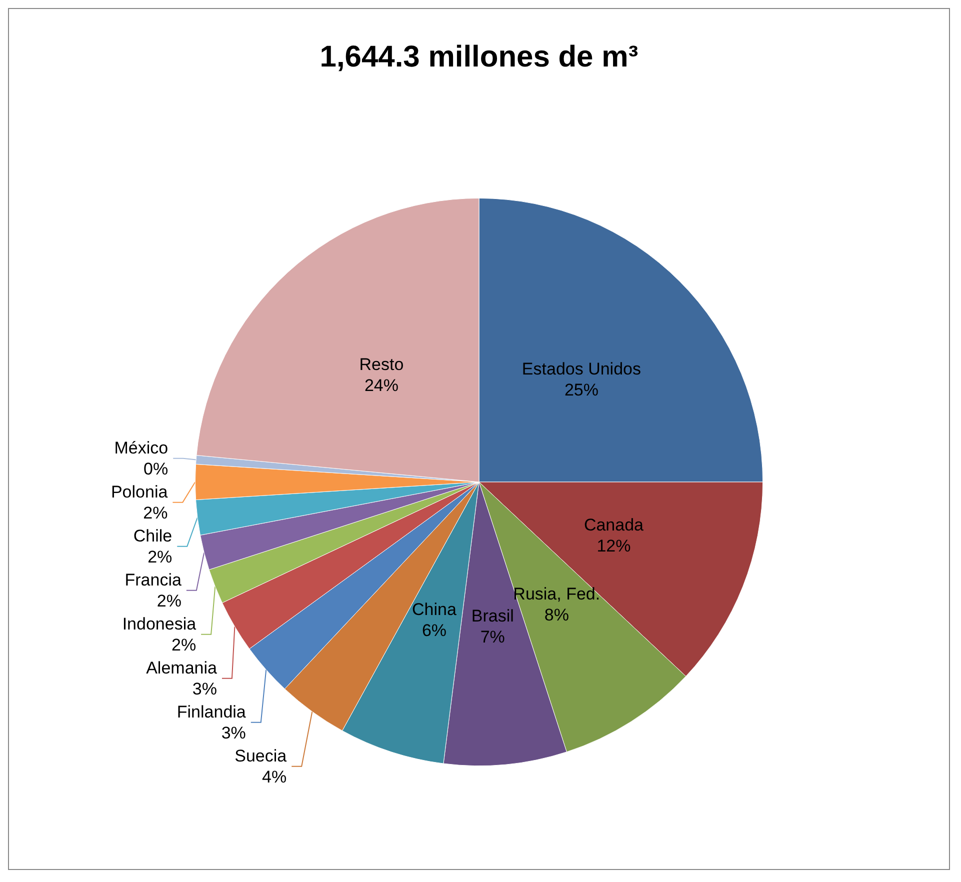  Describe the element at coordinates (153, 580) in the screenshot. I see `slice-label: Francia` at that location.